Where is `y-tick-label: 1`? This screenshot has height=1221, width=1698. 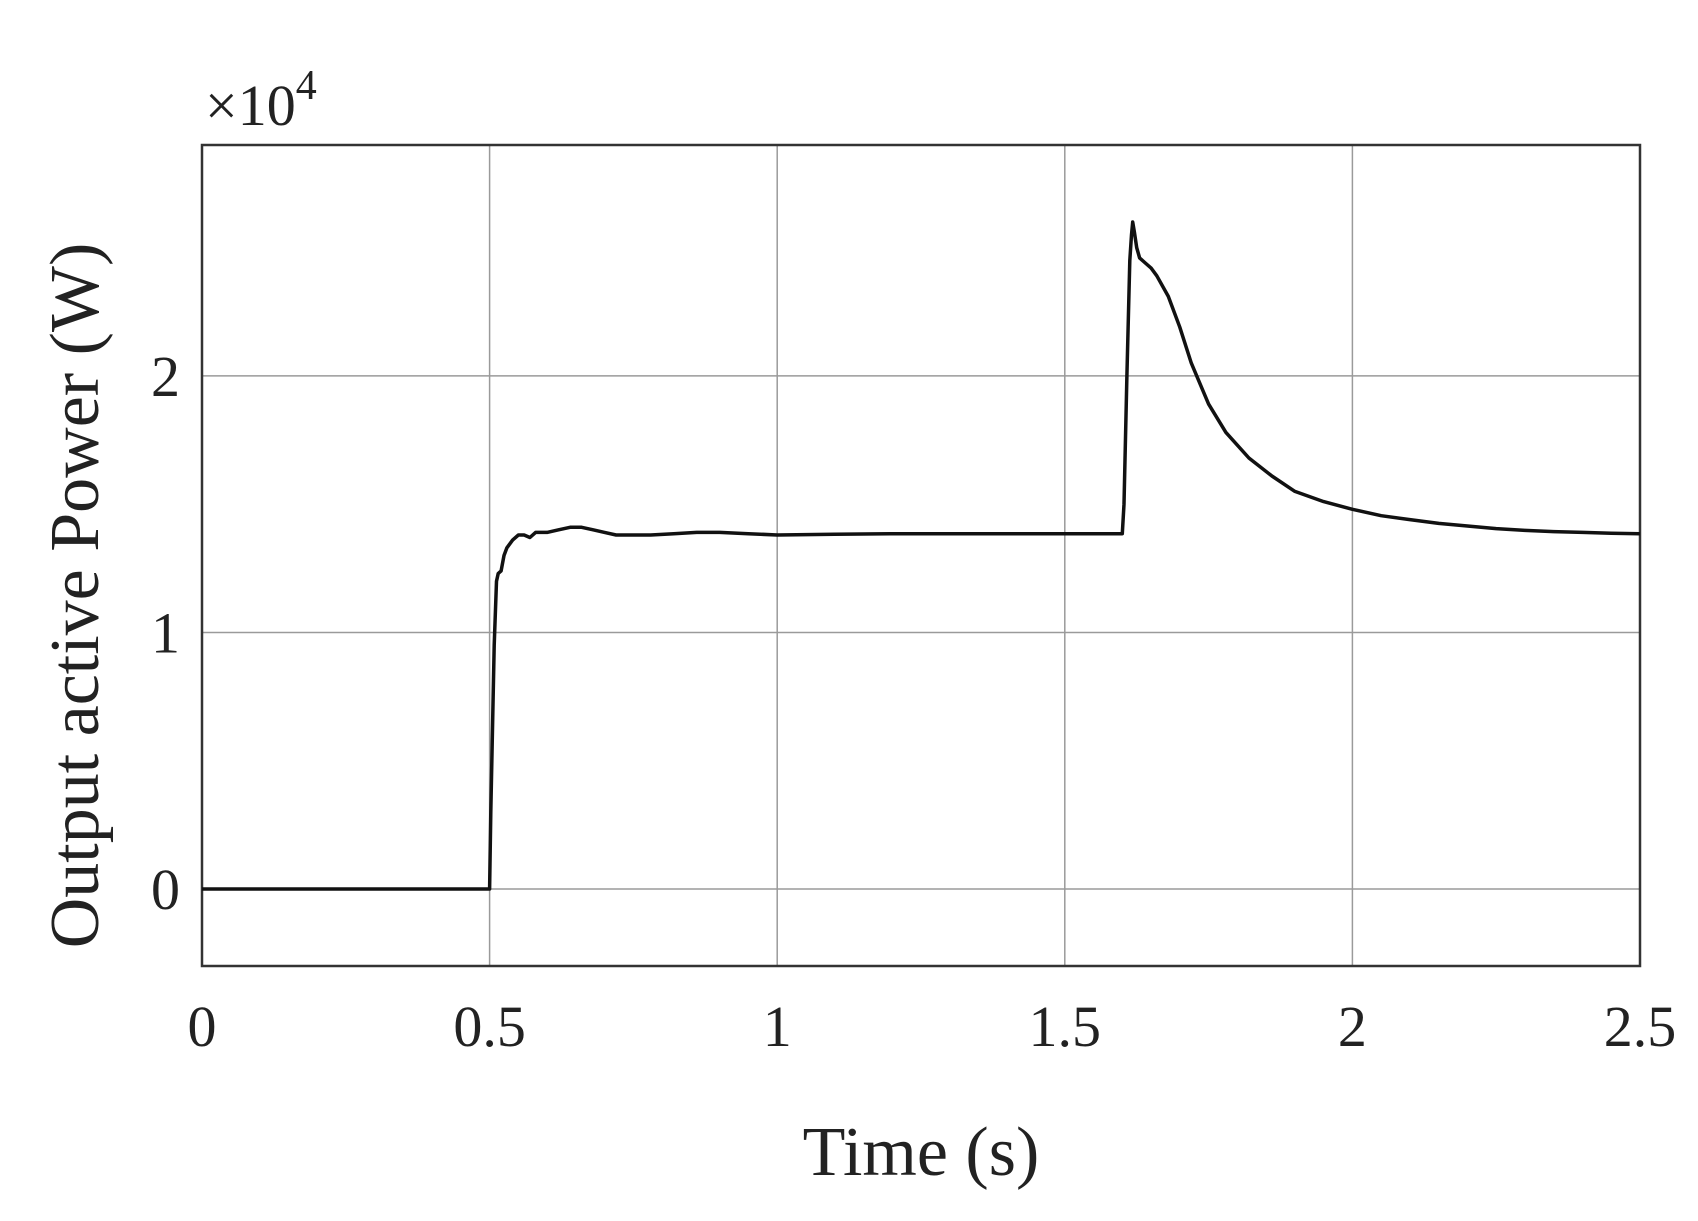
y-tick-label: 1 is located at coordinates (165, 632).